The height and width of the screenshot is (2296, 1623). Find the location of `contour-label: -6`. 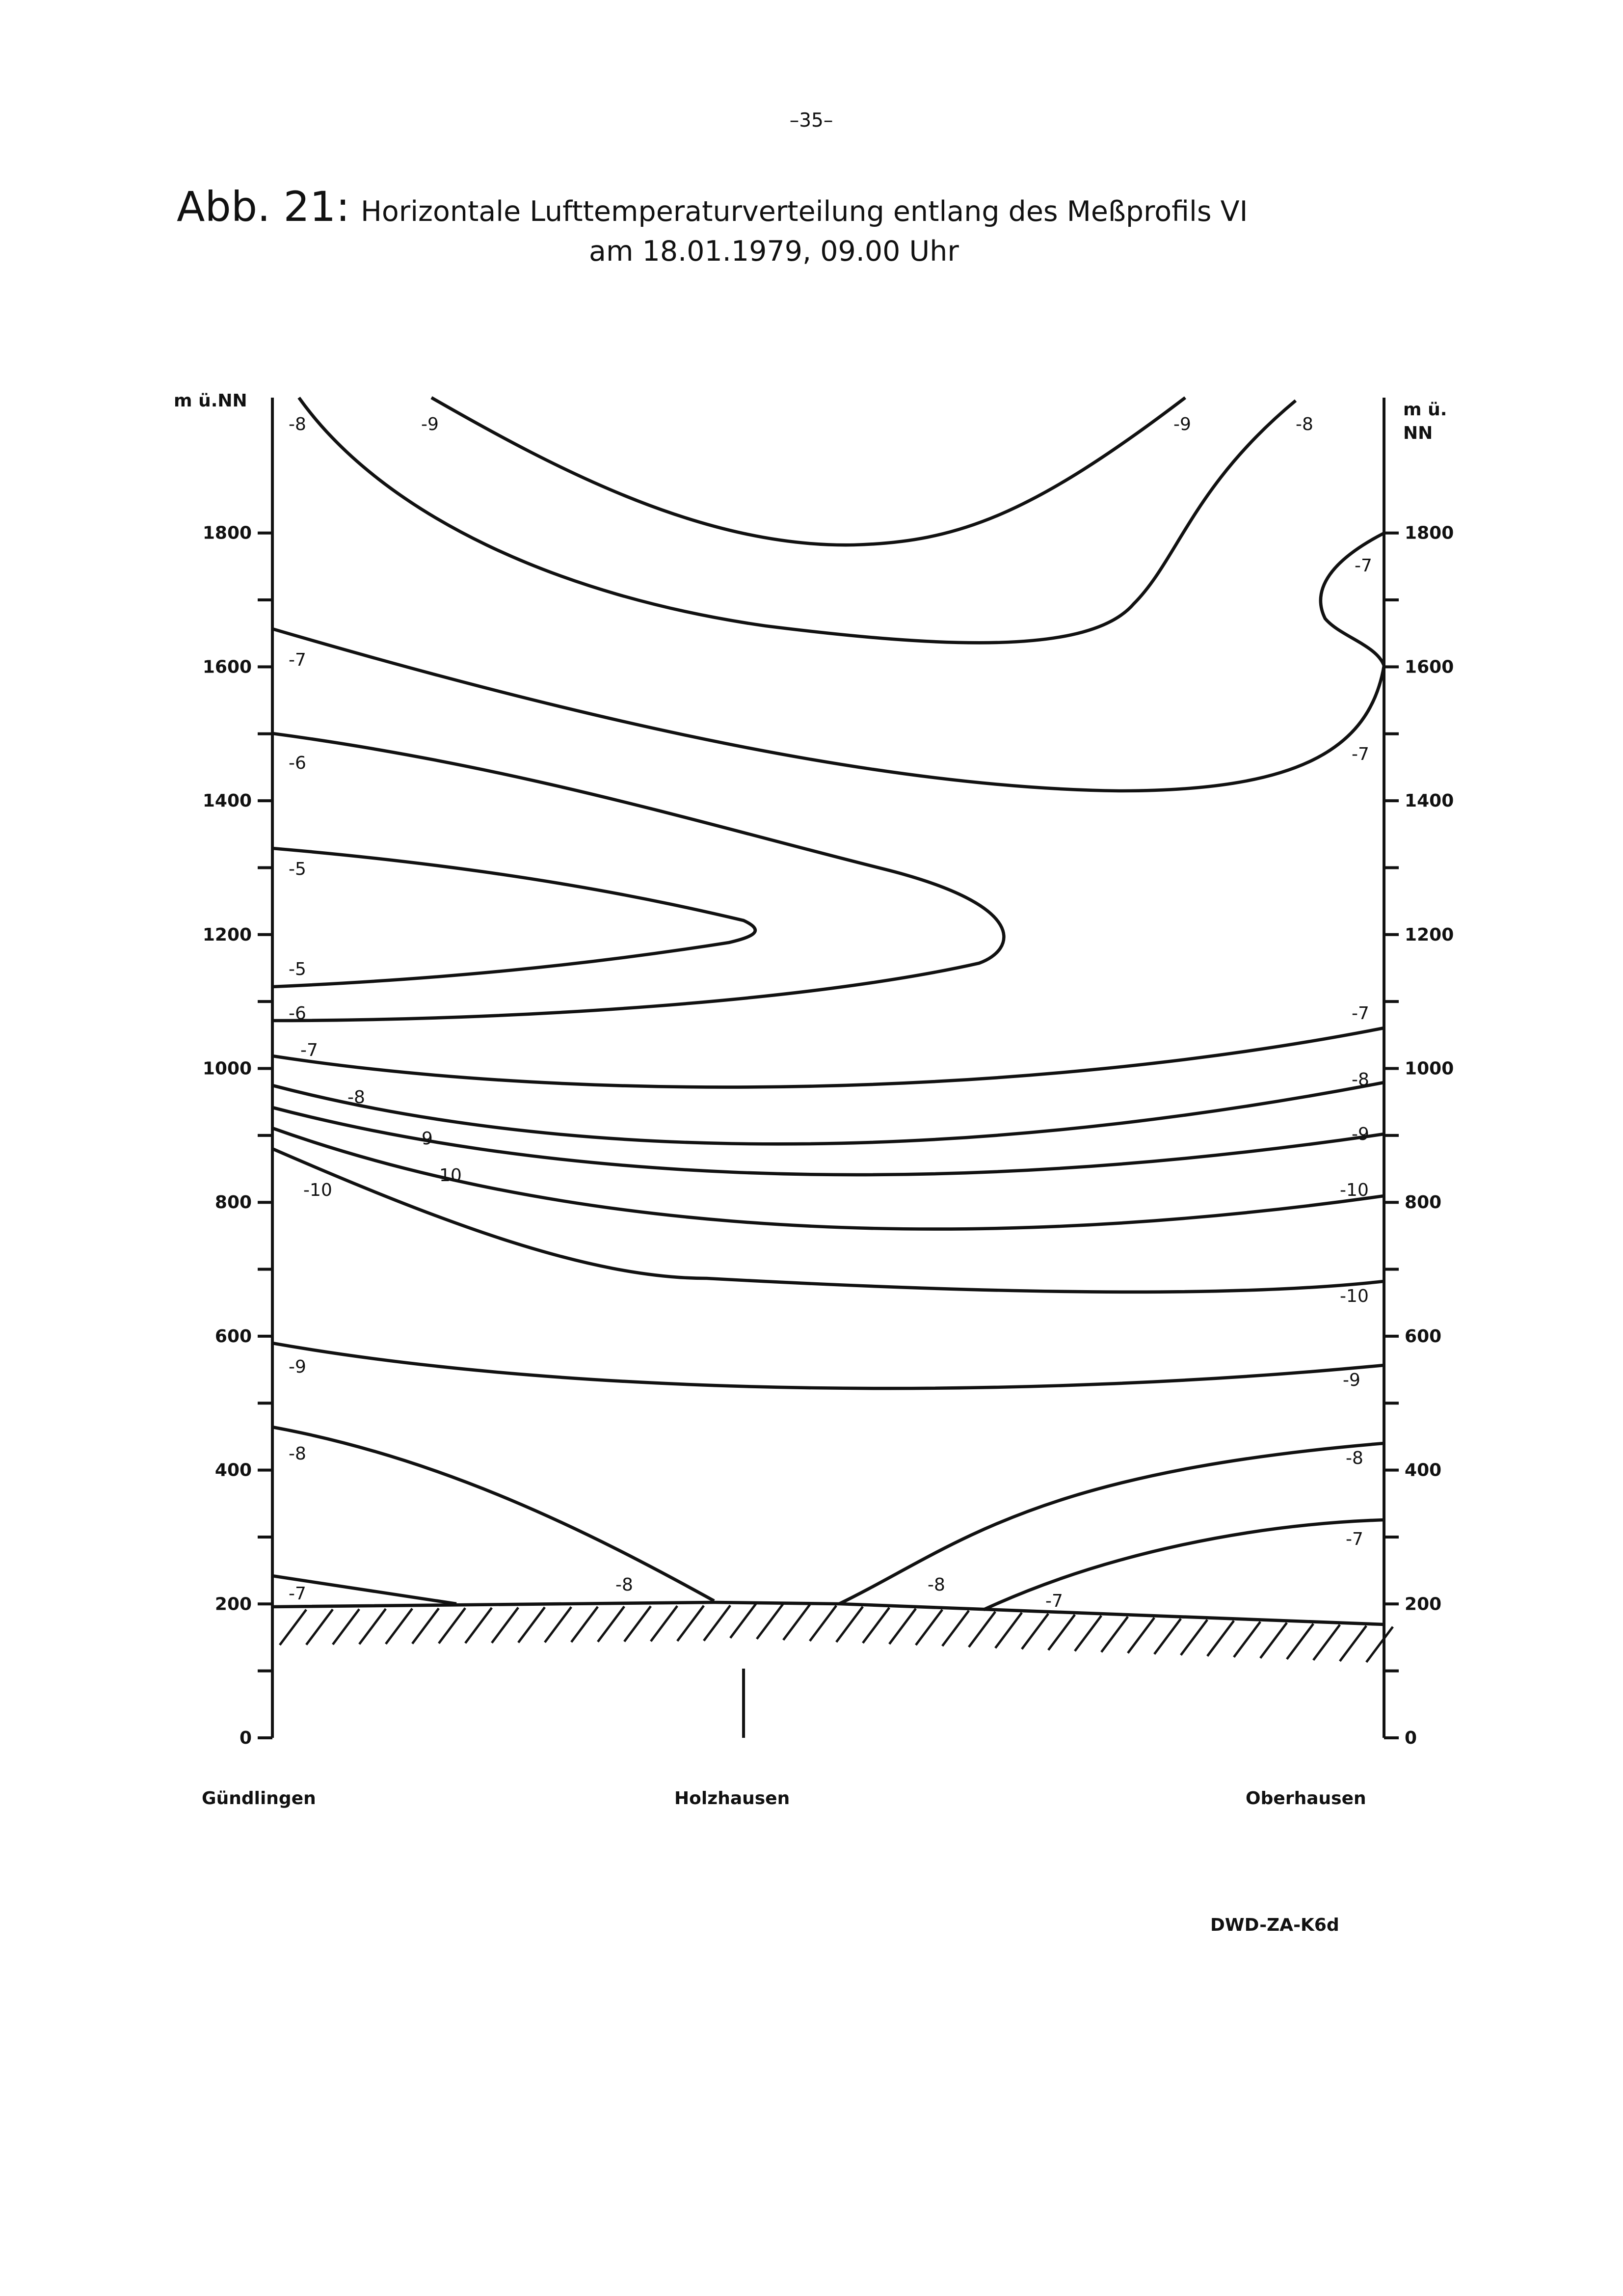

contour-label: -6 is located at coordinates (297, 1013).